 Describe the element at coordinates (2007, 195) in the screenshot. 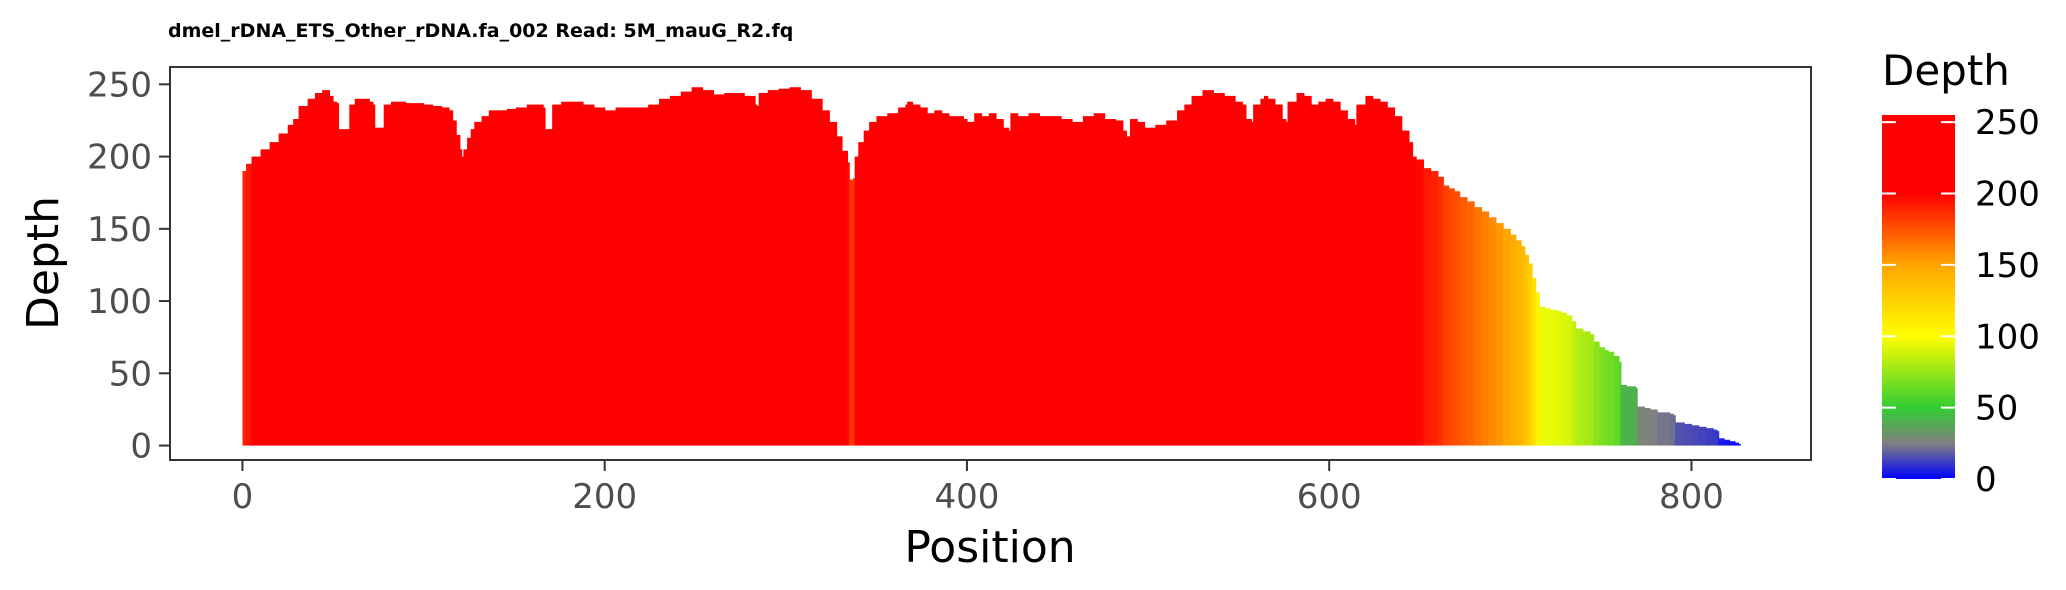

I see `legend-tick-label: 200` at that location.